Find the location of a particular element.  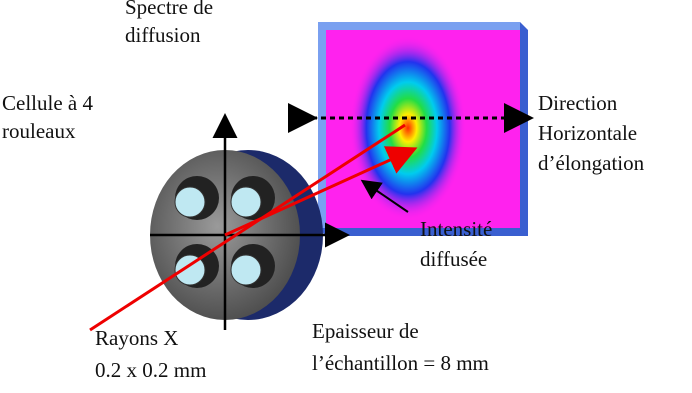

label-line: Horizontale is located at coordinates (587, 133).